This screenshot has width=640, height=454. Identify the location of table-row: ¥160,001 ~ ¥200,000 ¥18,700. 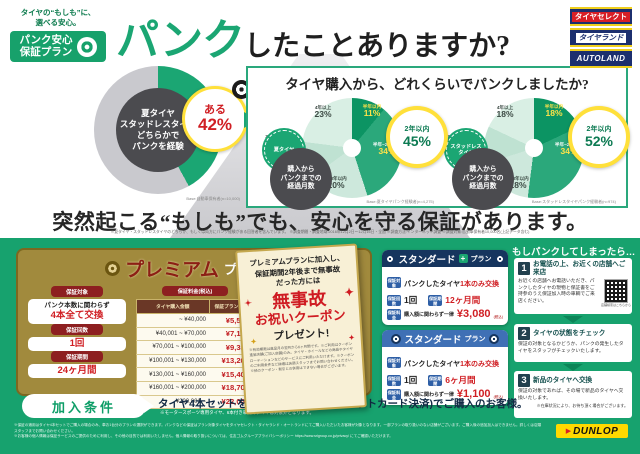
(195, 388).